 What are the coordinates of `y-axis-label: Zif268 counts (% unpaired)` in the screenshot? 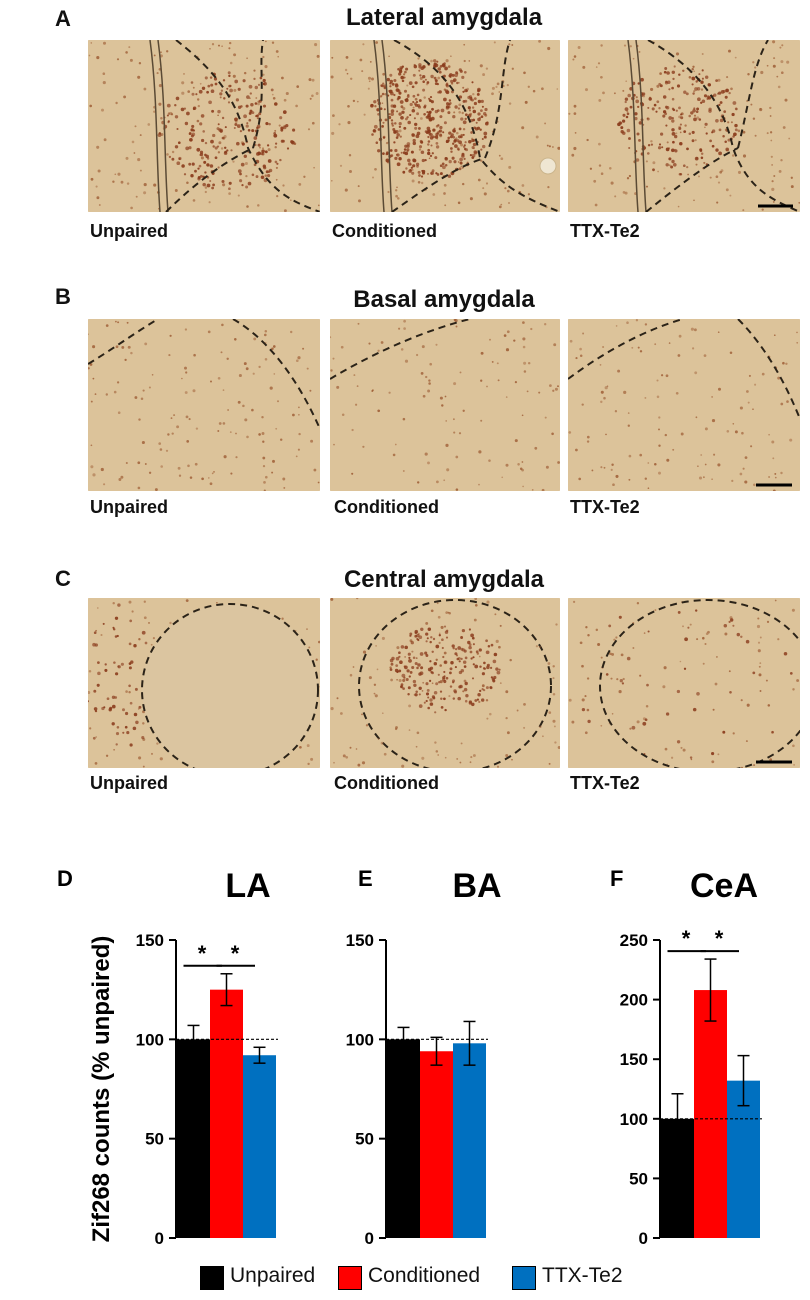 It's located at (101, 1089).